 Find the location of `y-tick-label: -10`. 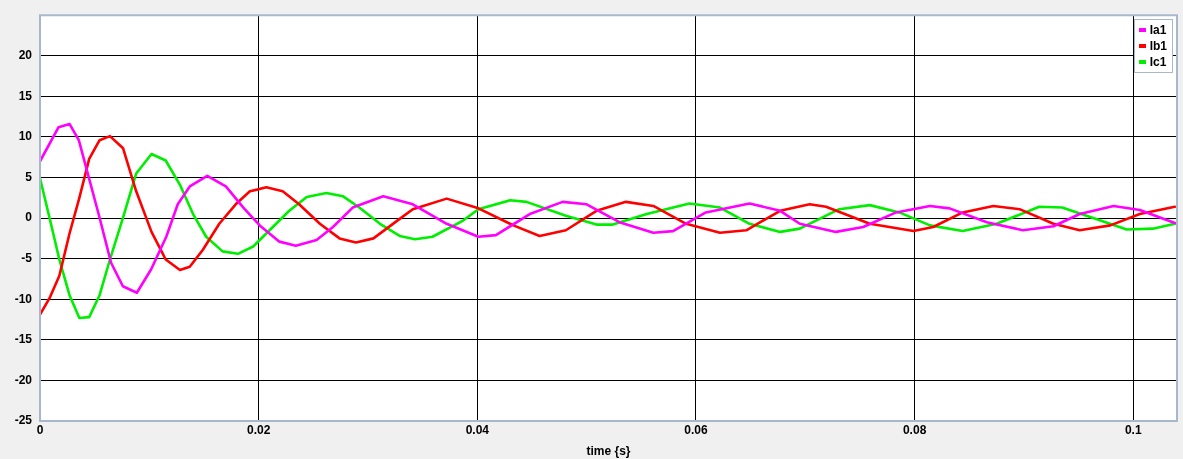

y-tick-label: -10 is located at coordinates (23, 298).